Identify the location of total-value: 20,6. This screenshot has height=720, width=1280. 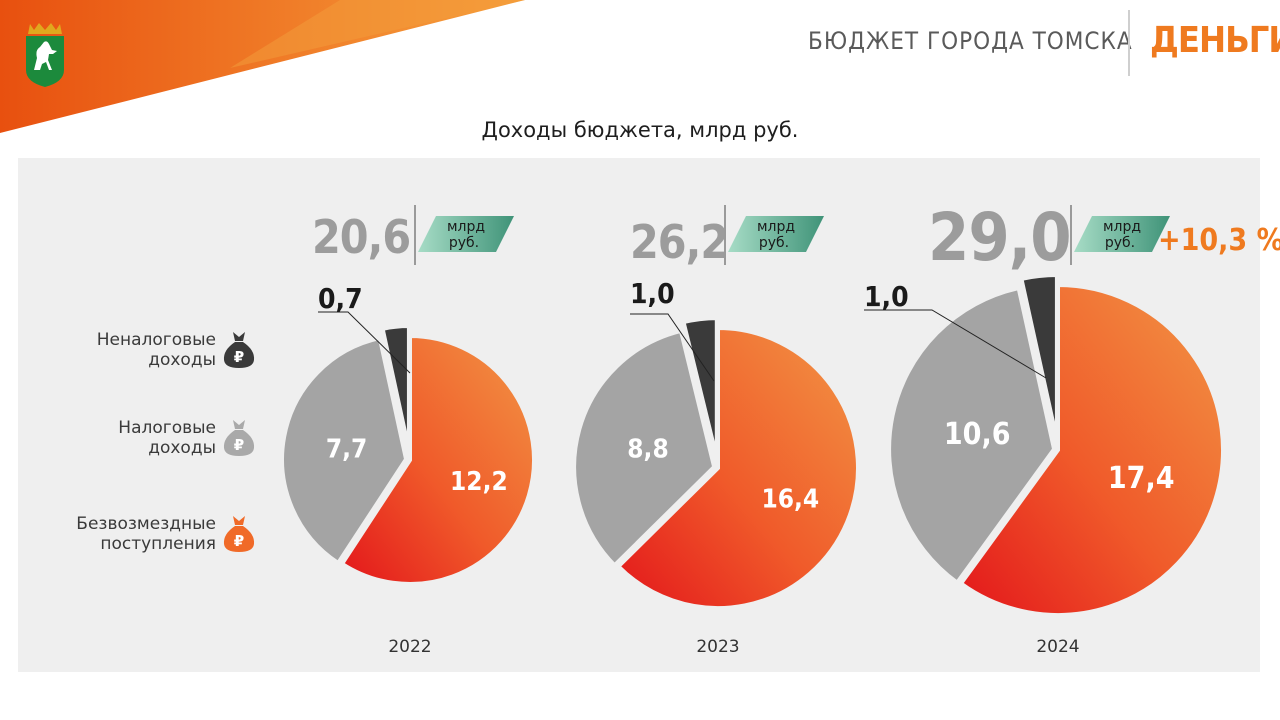
(361, 237).